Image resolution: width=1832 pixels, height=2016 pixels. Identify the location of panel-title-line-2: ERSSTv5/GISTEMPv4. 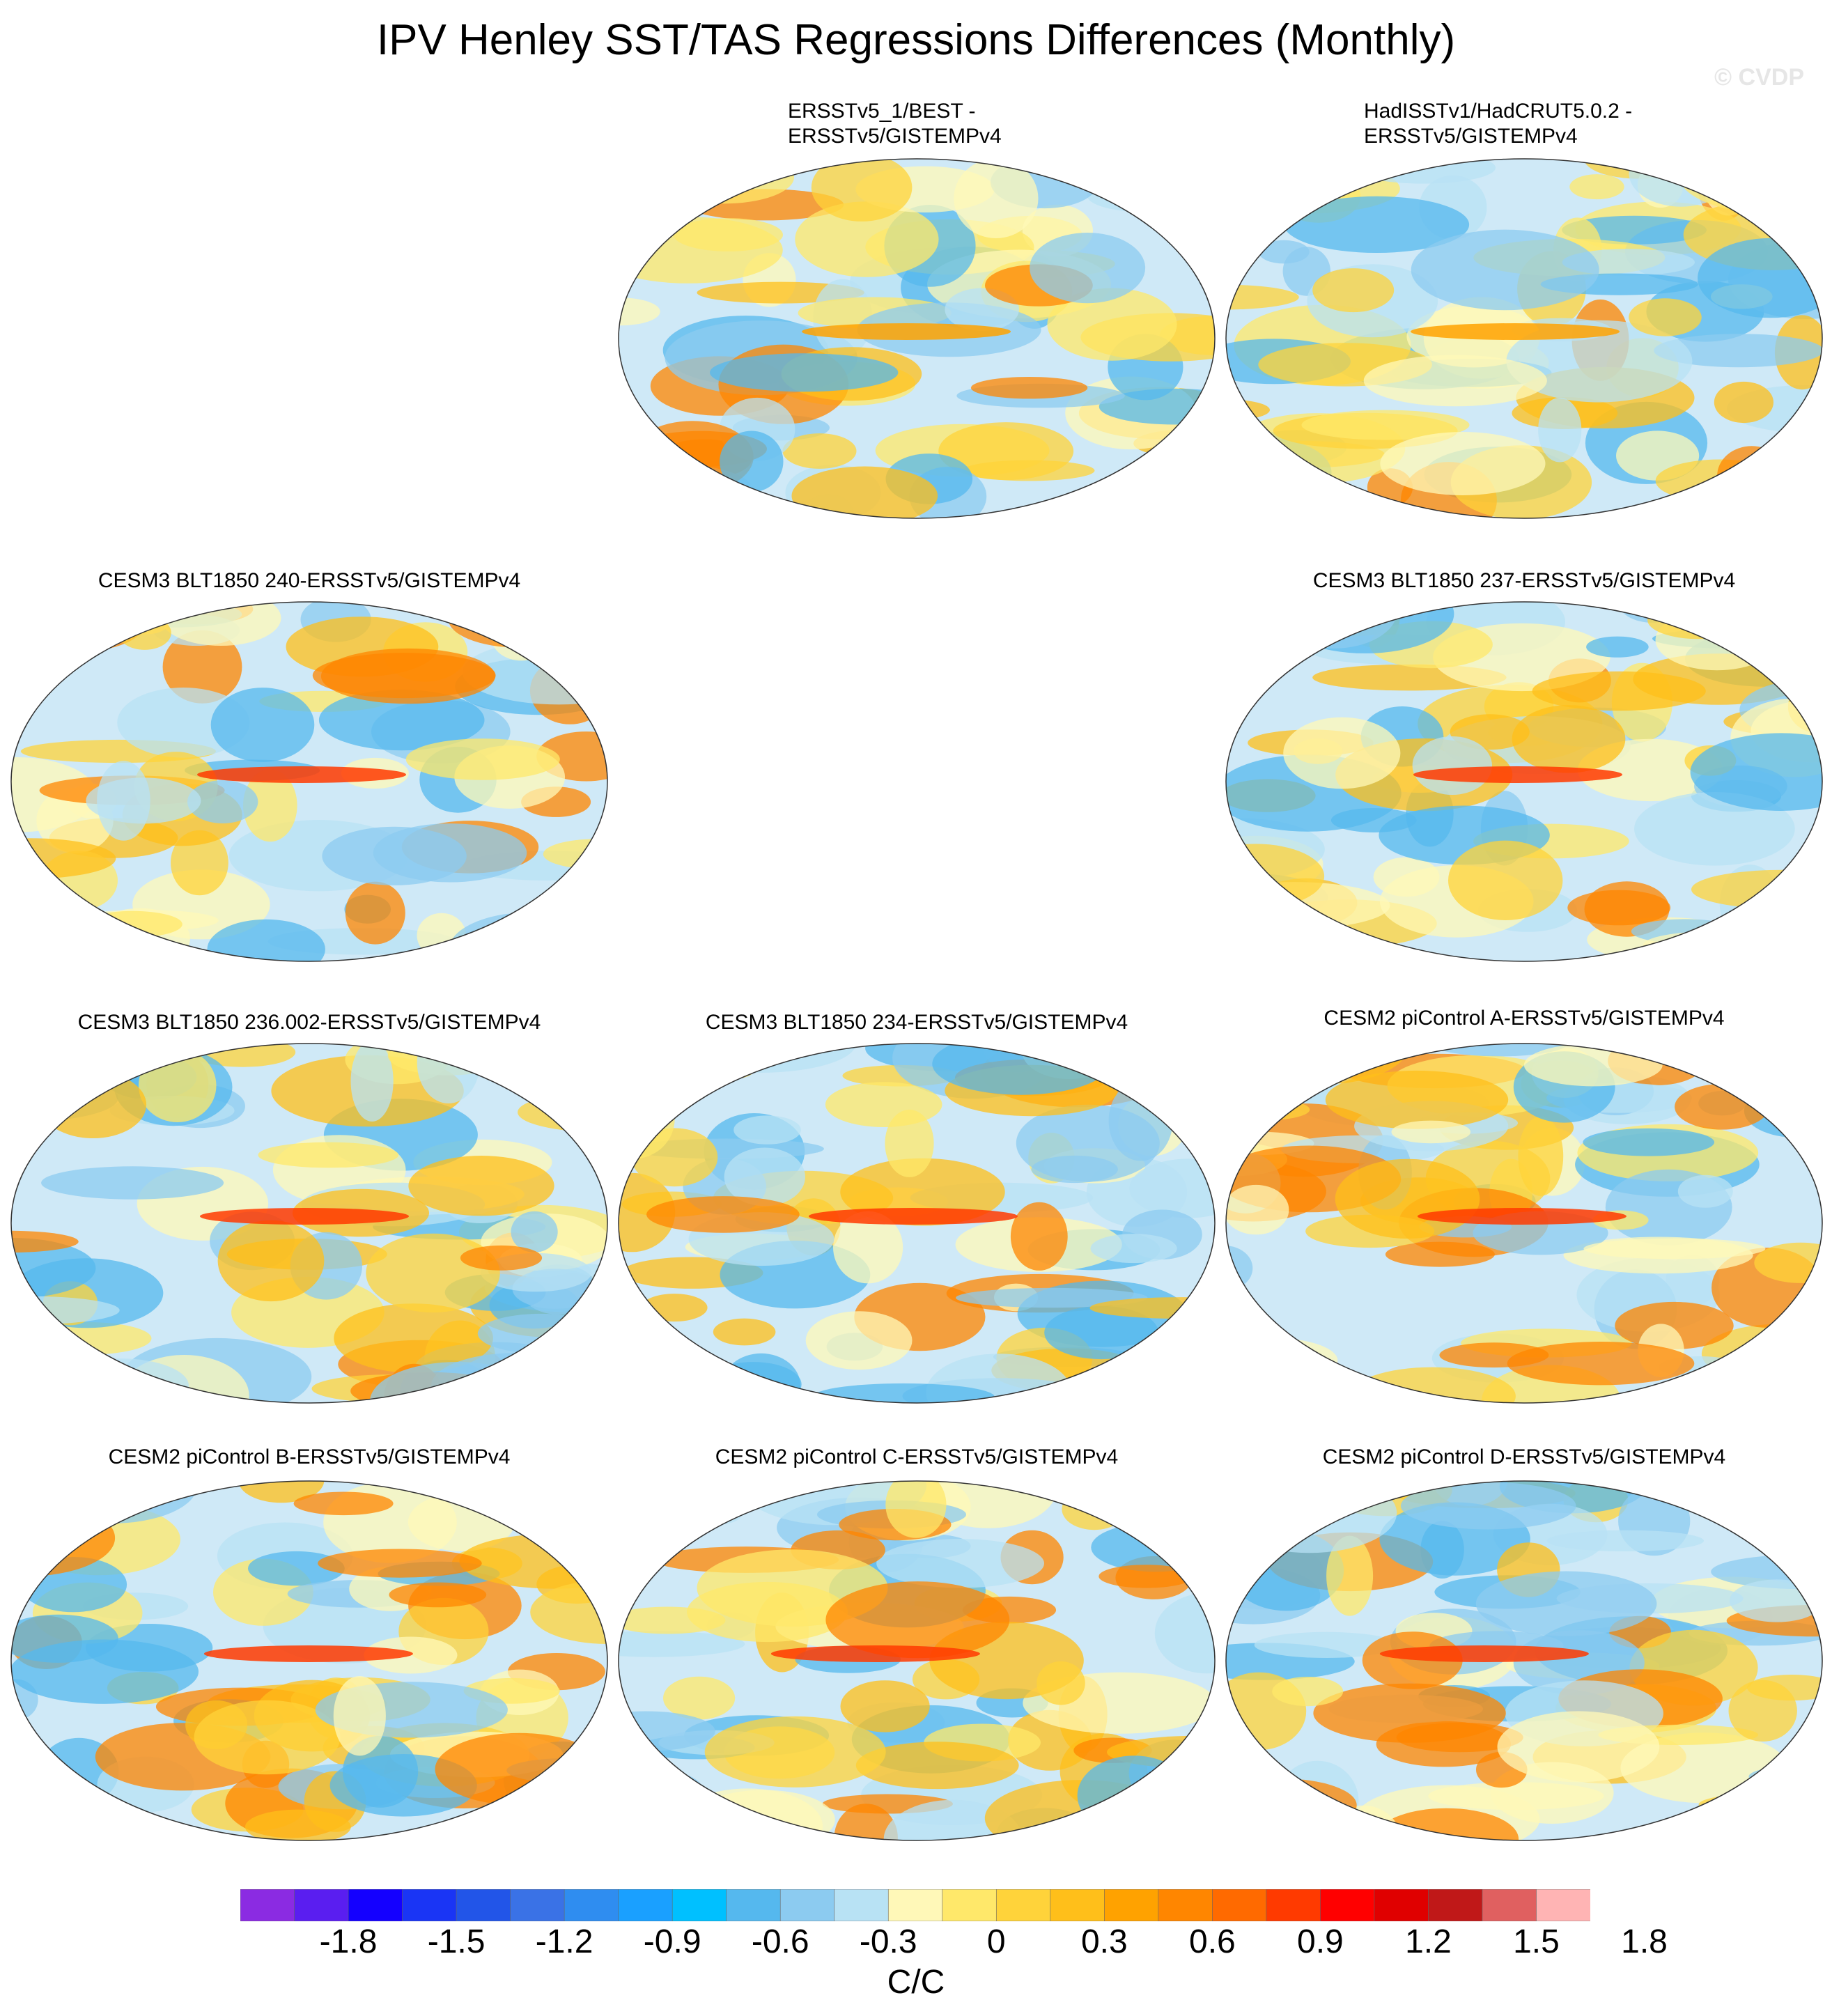
(1471, 136).